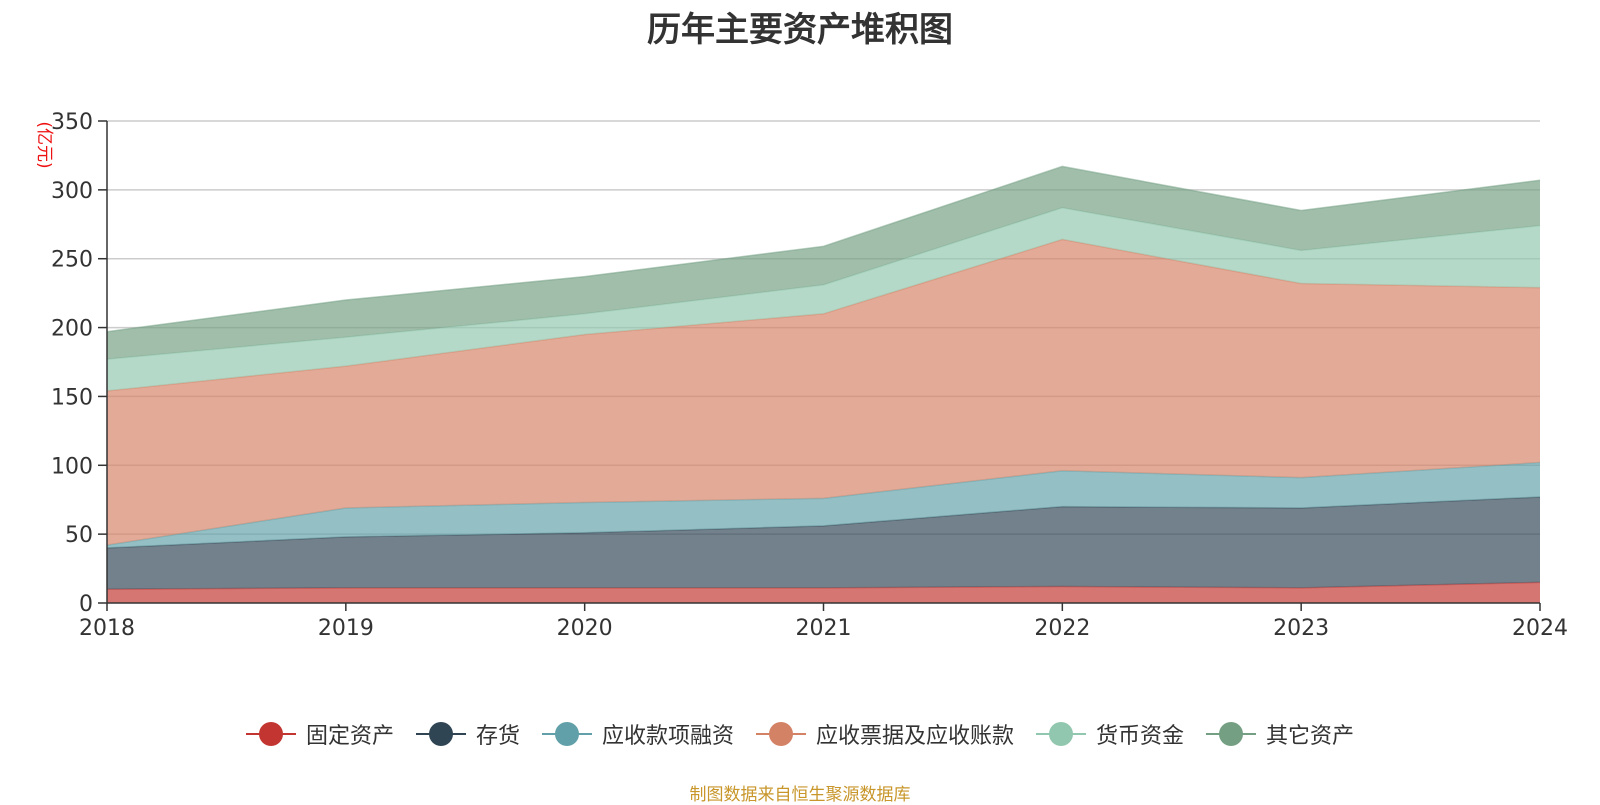 This screenshot has height=805, width=1600. What do you see at coordinates (107, 628) in the screenshot?
I see `x-tick-label: 2018` at bounding box center [107, 628].